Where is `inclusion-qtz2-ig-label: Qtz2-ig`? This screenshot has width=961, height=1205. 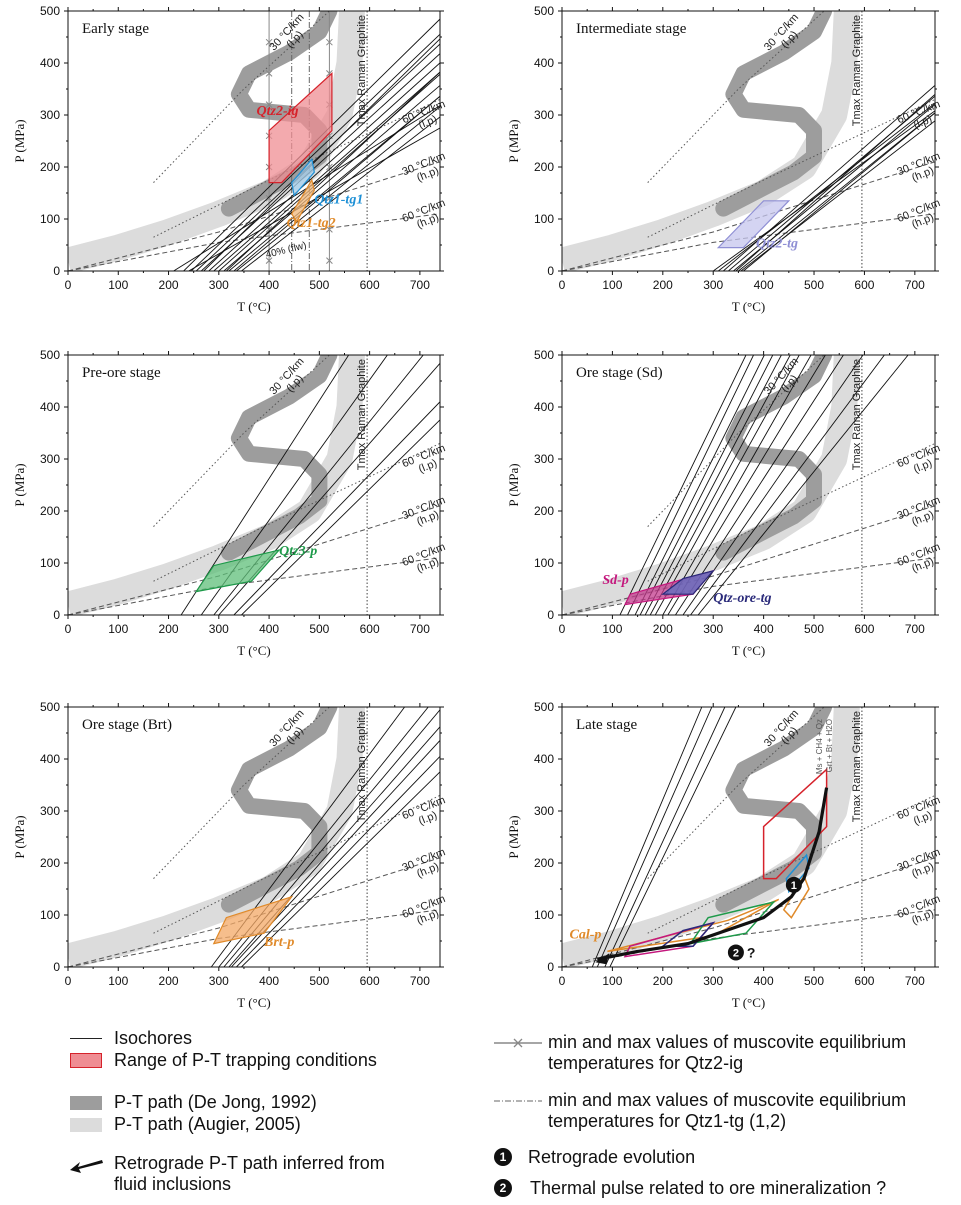 inclusion-qtz2-ig-label: Qtz2-ig is located at coordinates (278, 111).